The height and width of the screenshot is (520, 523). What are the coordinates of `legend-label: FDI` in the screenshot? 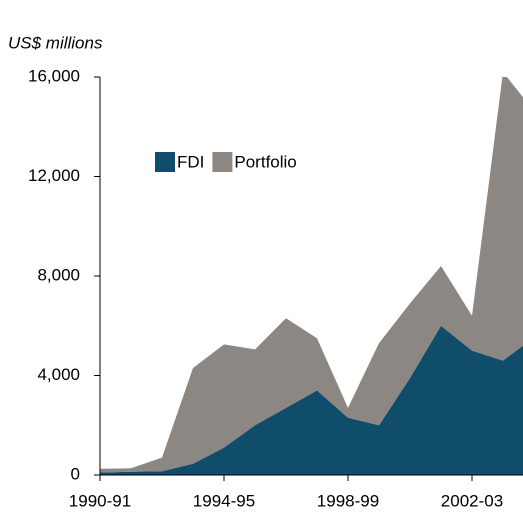 It's located at (190, 161).